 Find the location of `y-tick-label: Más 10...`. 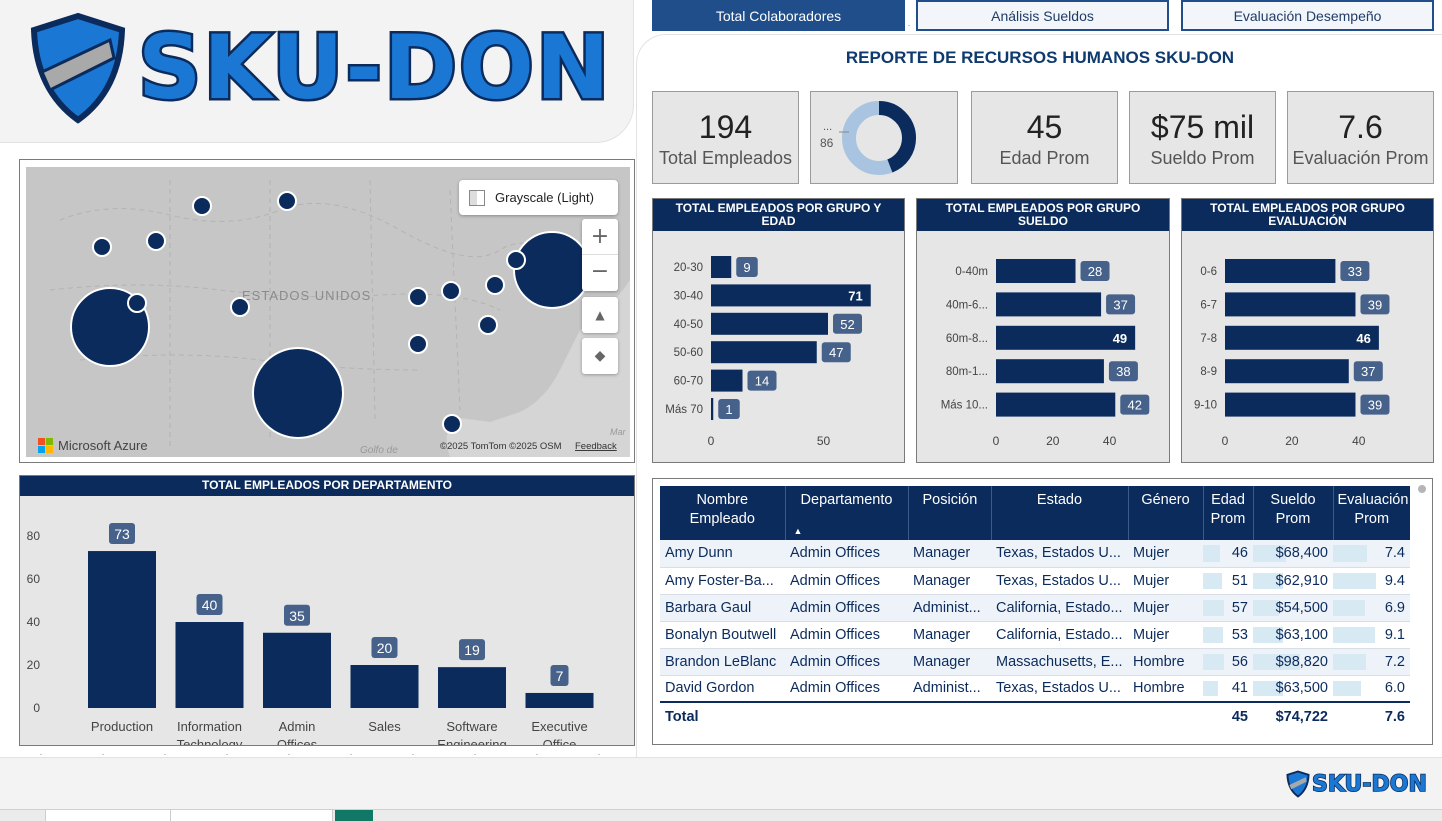

y-tick-label: Más 10... is located at coordinates (964, 406).